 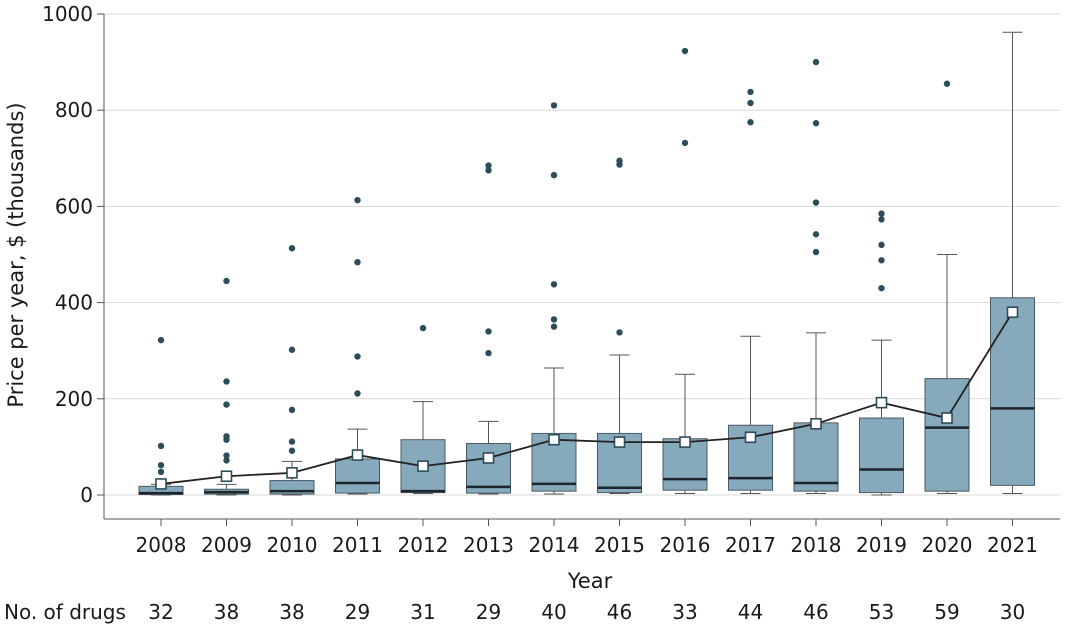 I want to click on mean-marker-2009, so click(x=226, y=476).